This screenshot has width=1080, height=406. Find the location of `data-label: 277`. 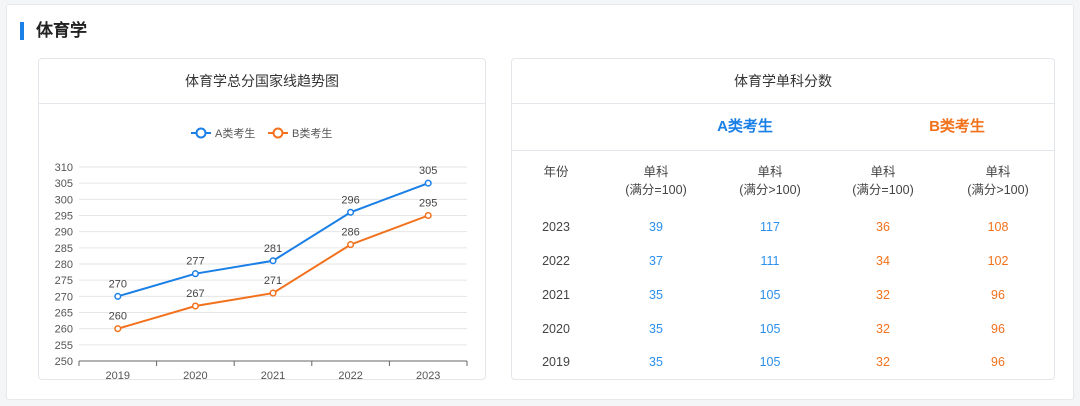

data-label: 277 is located at coordinates (195, 262).